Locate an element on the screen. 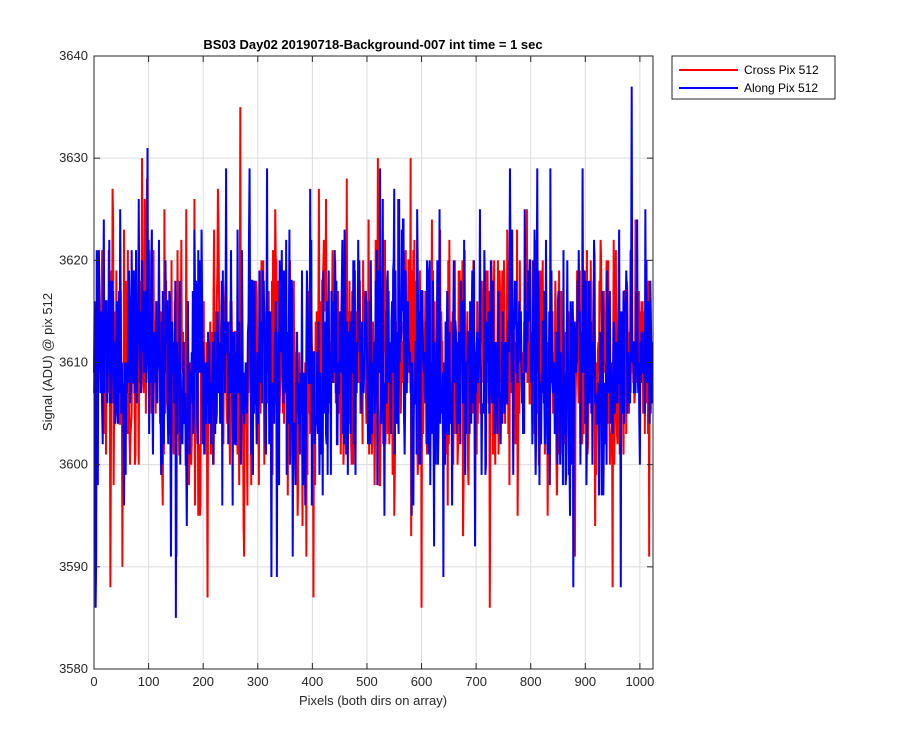 The width and height of the screenshot is (900, 750). y-tick-label: 3610 is located at coordinates (73, 362).